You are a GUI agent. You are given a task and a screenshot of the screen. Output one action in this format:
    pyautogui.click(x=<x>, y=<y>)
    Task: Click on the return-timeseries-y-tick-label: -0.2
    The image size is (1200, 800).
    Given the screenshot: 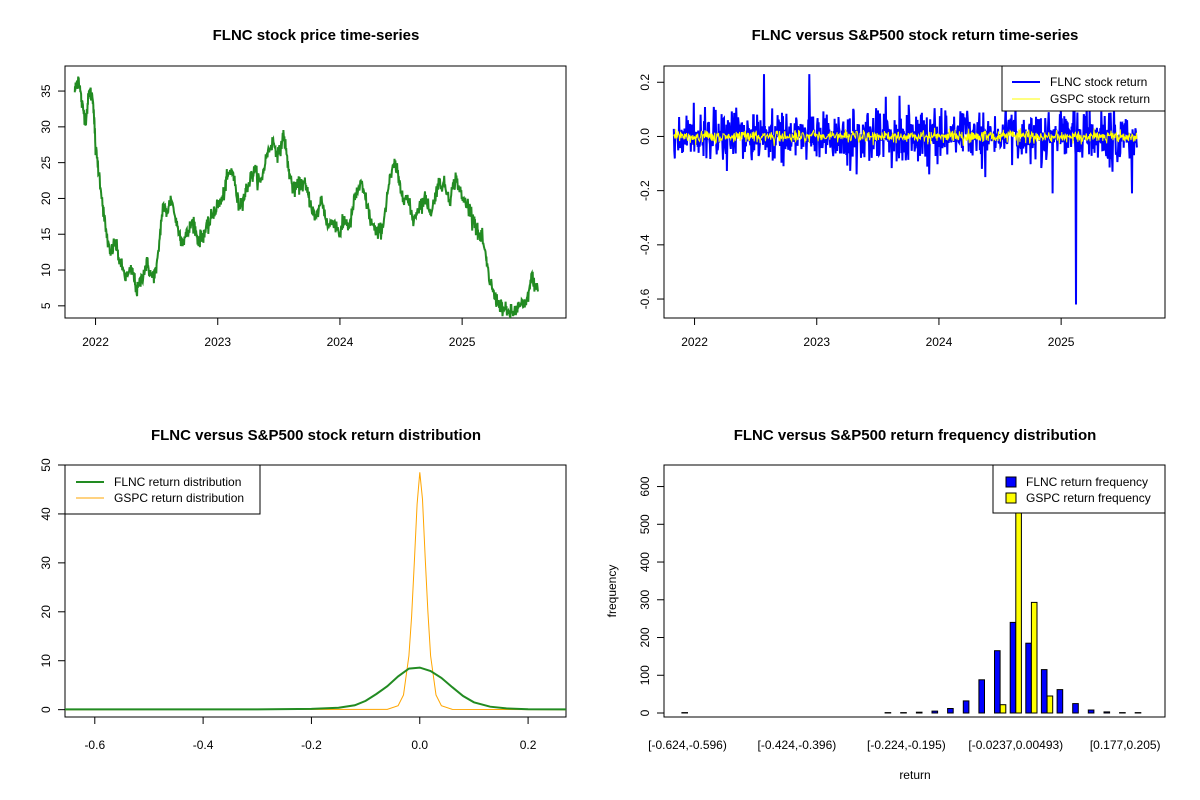 What is the action you would take?
    pyautogui.click(x=645, y=190)
    